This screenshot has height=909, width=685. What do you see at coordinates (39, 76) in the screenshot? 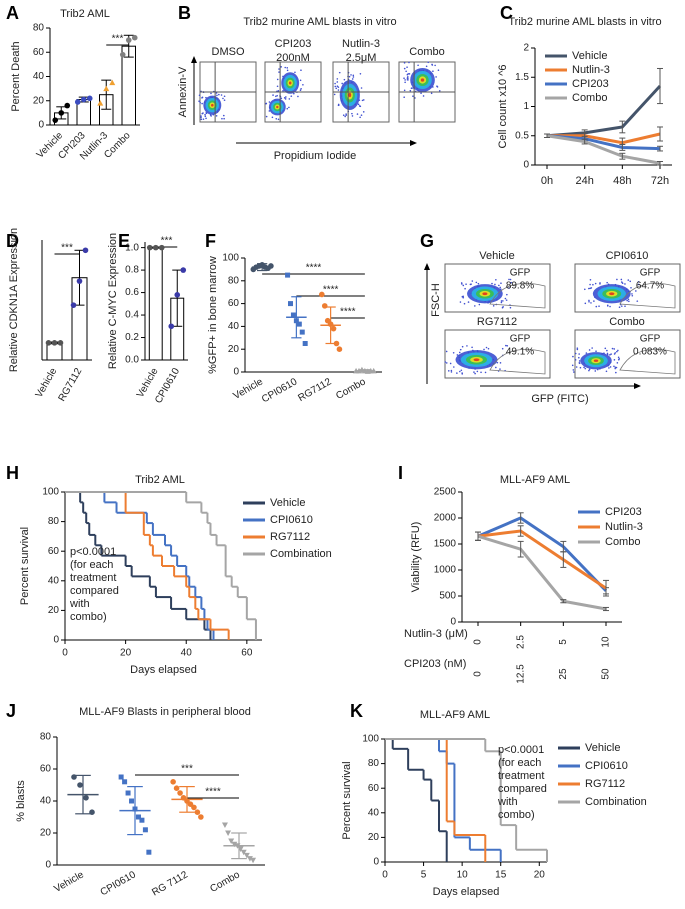
I see `y-tick-label: 40` at bounding box center [39, 76].